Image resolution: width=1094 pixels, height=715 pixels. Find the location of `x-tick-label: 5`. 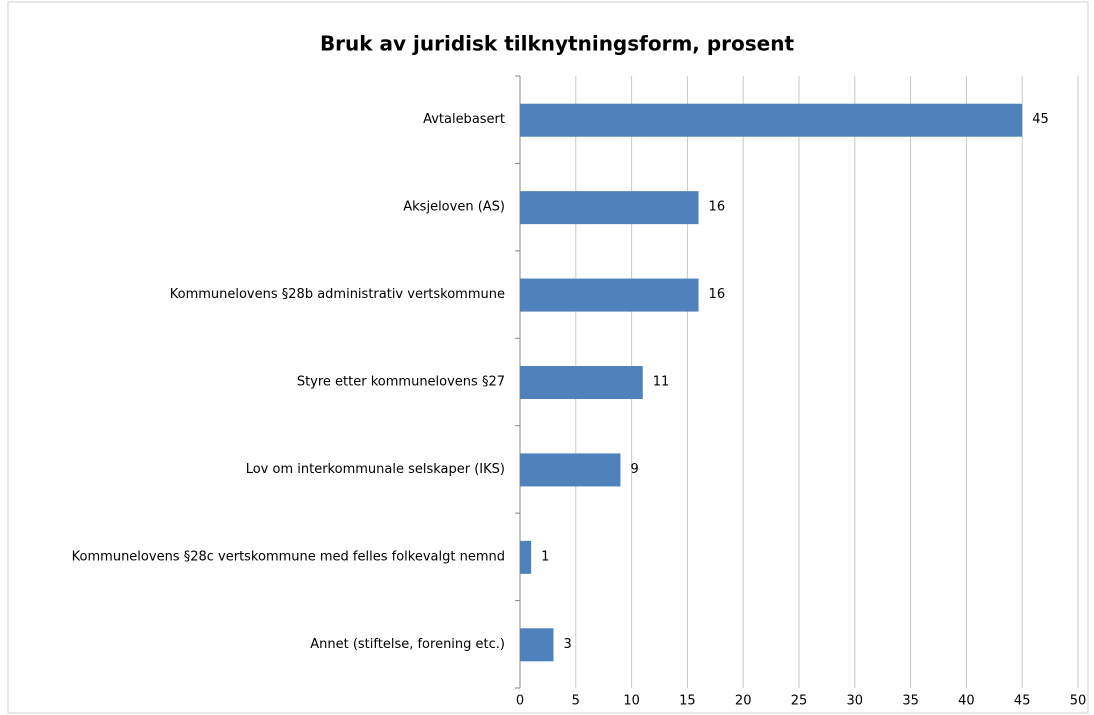

x-tick-label: 5 is located at coordinates (576, 701).